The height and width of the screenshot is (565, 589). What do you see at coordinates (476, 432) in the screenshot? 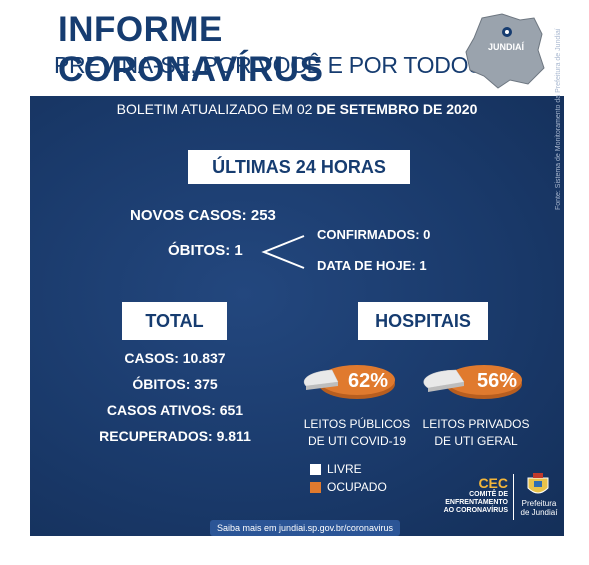
I see `private-beds-label: LEITOS PRIVADOS DE UTI GERAL` at bounding box center [476, 432].